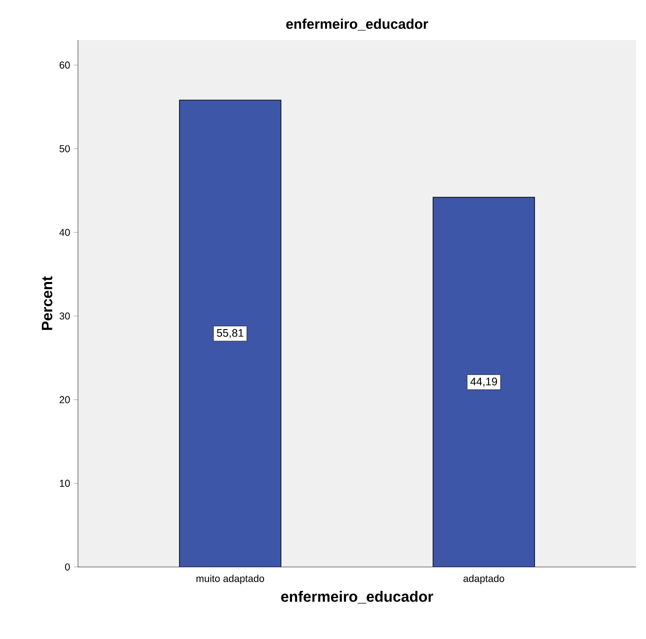  What do you see at coordinates (65, 483) in the screenshot?
I see `y-tick-label: 10` at bounding box center [65, 483].